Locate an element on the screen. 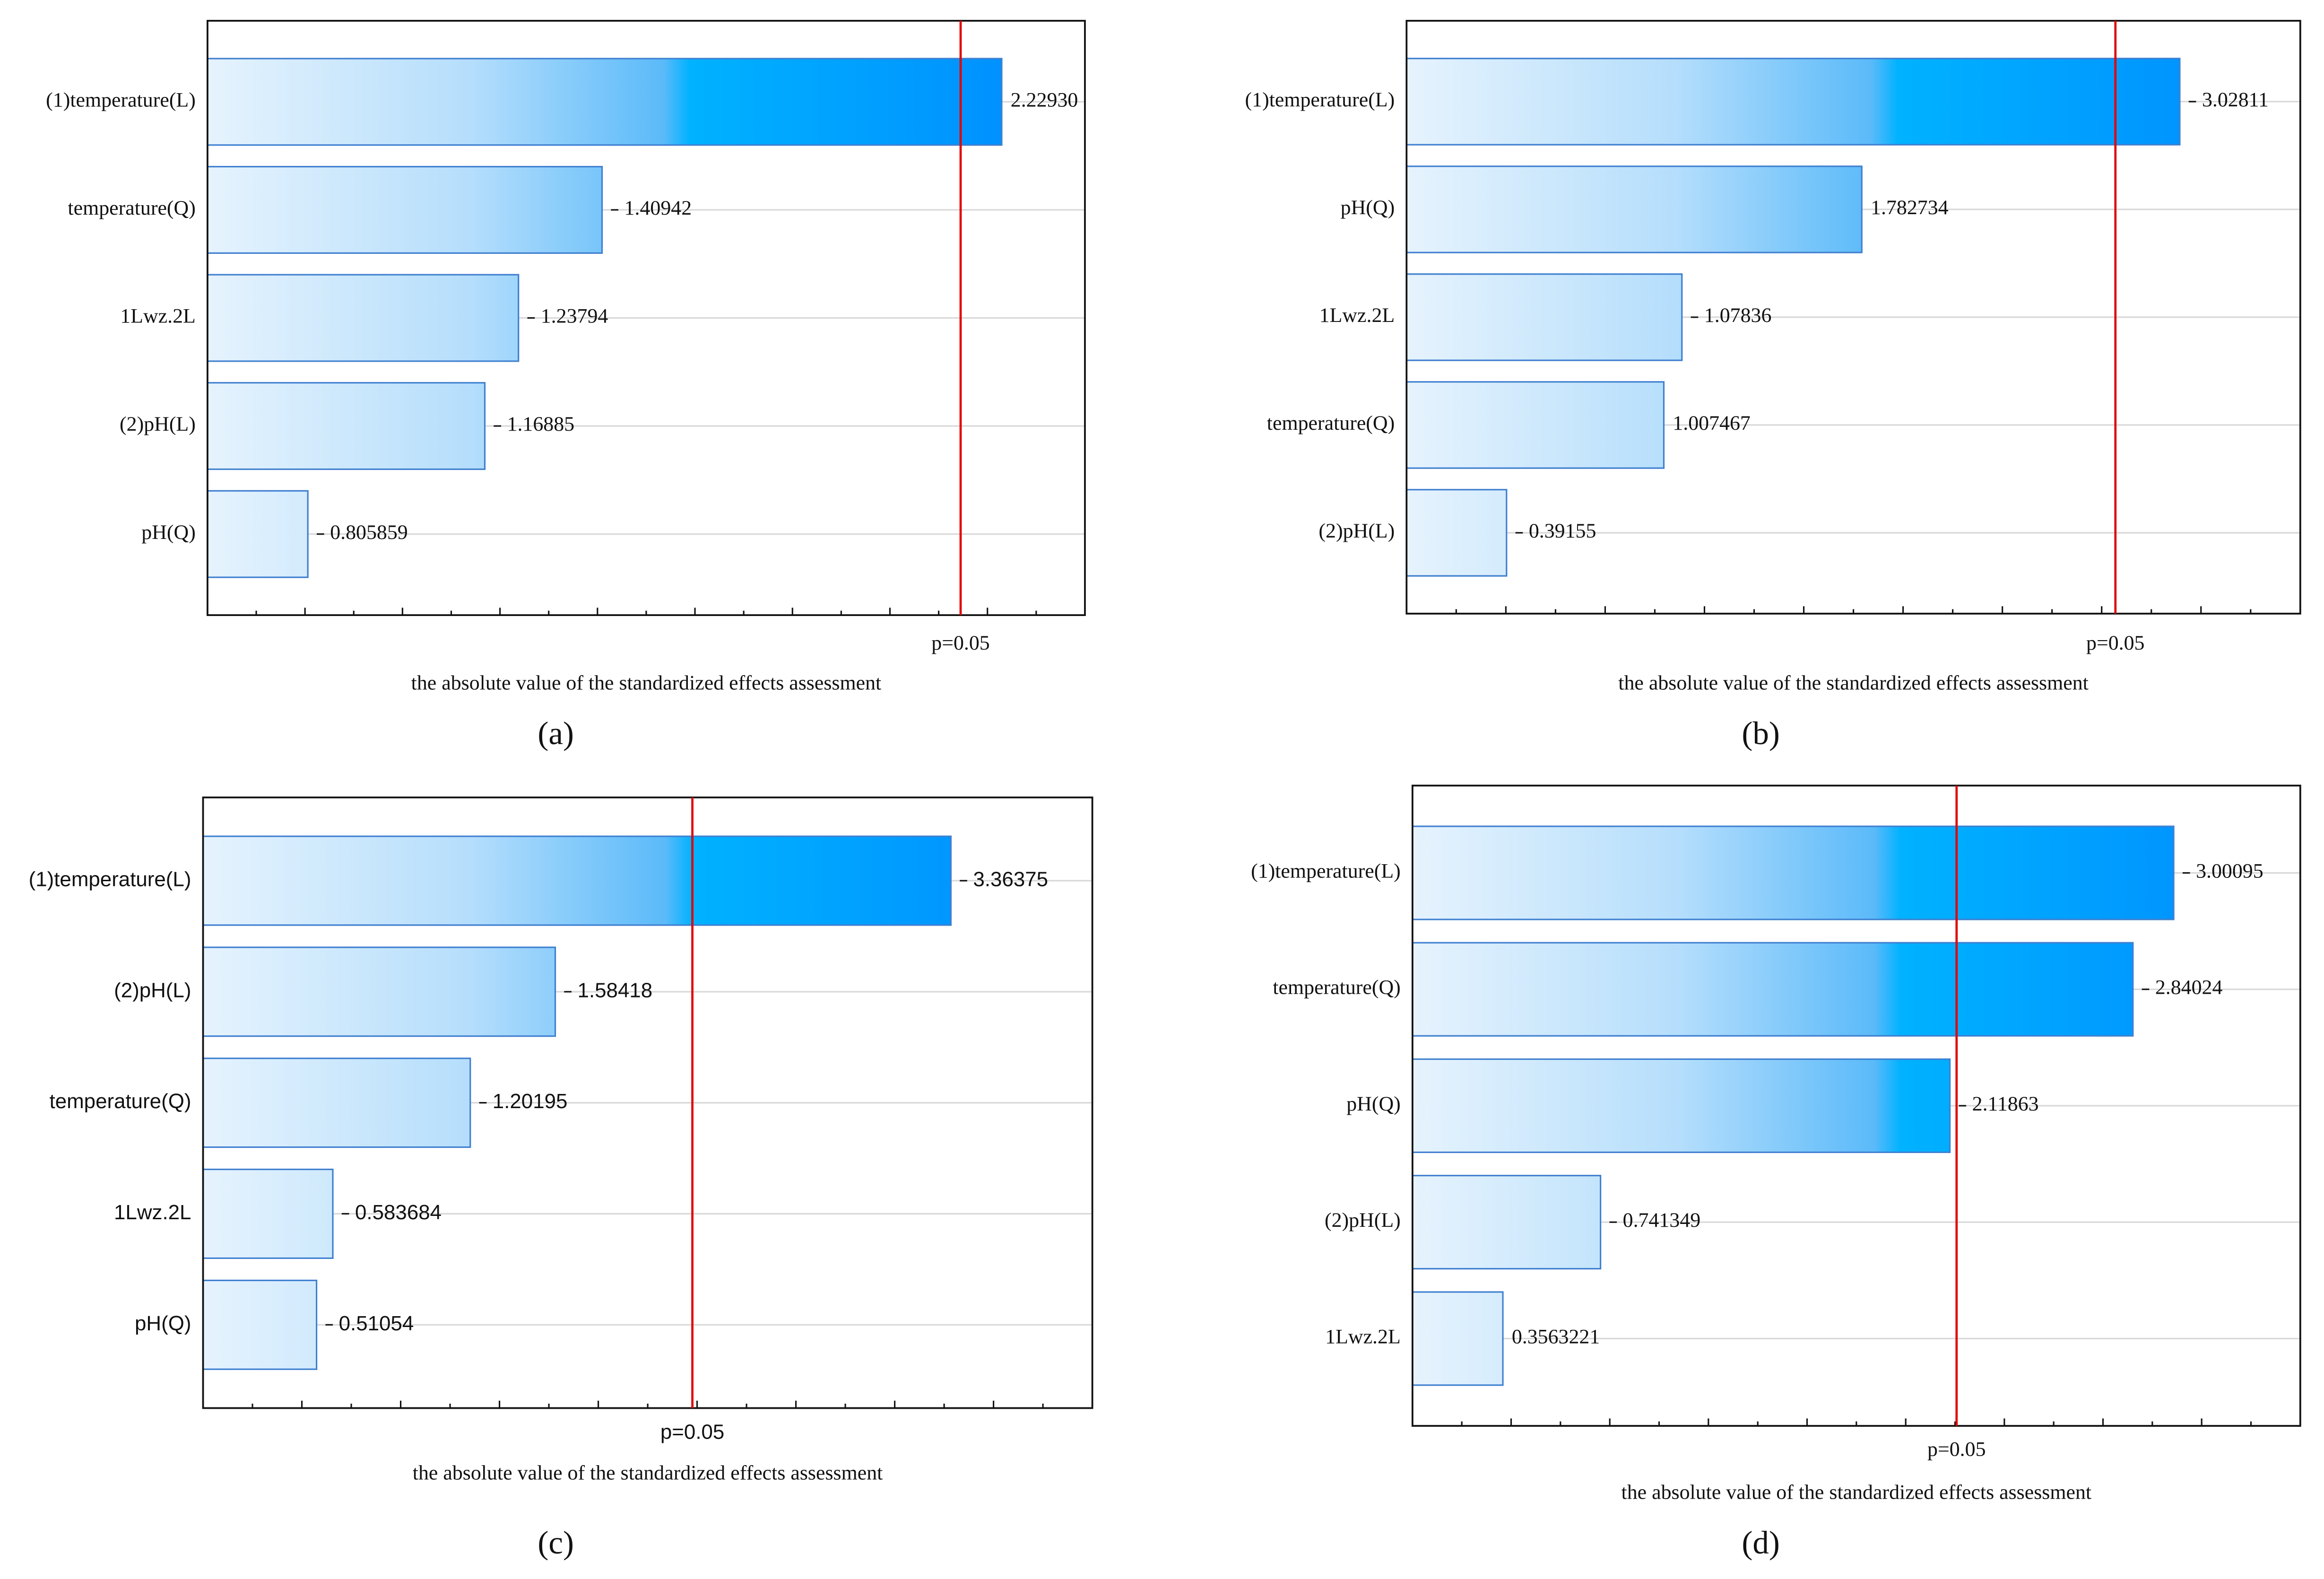  value-label: 1.07836 is located at coordinates (1738, 315).